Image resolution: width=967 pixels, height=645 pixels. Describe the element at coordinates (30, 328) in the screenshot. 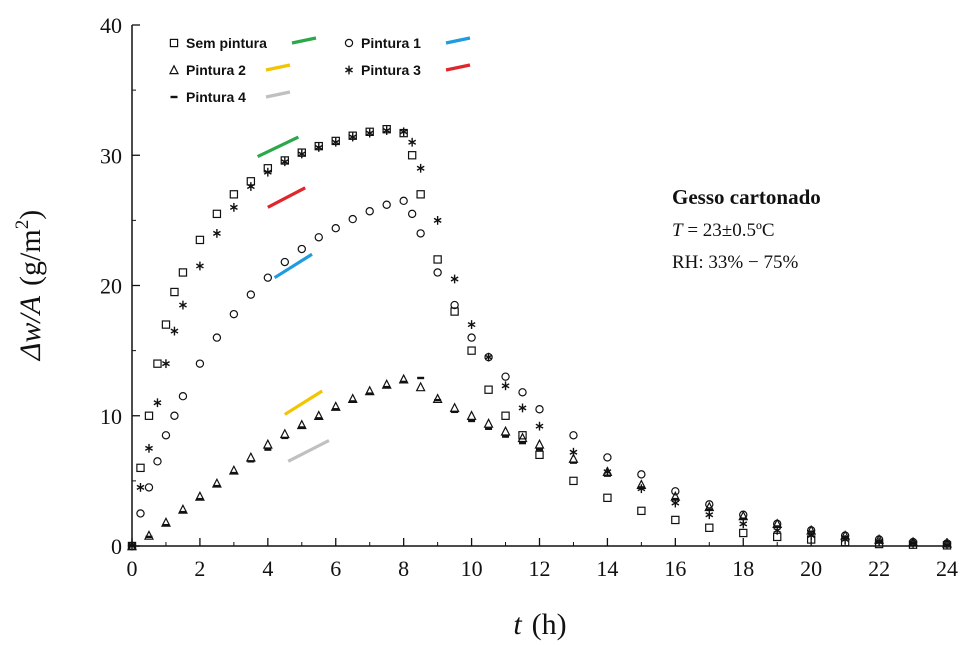

I see `y-axis-symbol: Δw/A` at that location.